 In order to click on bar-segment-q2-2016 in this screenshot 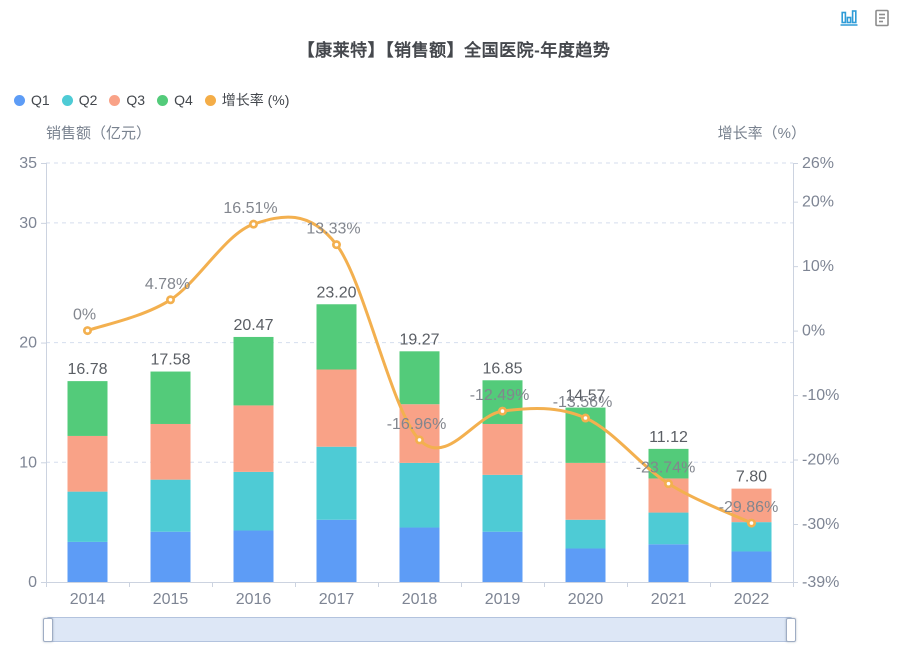, I will do `click(253, 501)`.